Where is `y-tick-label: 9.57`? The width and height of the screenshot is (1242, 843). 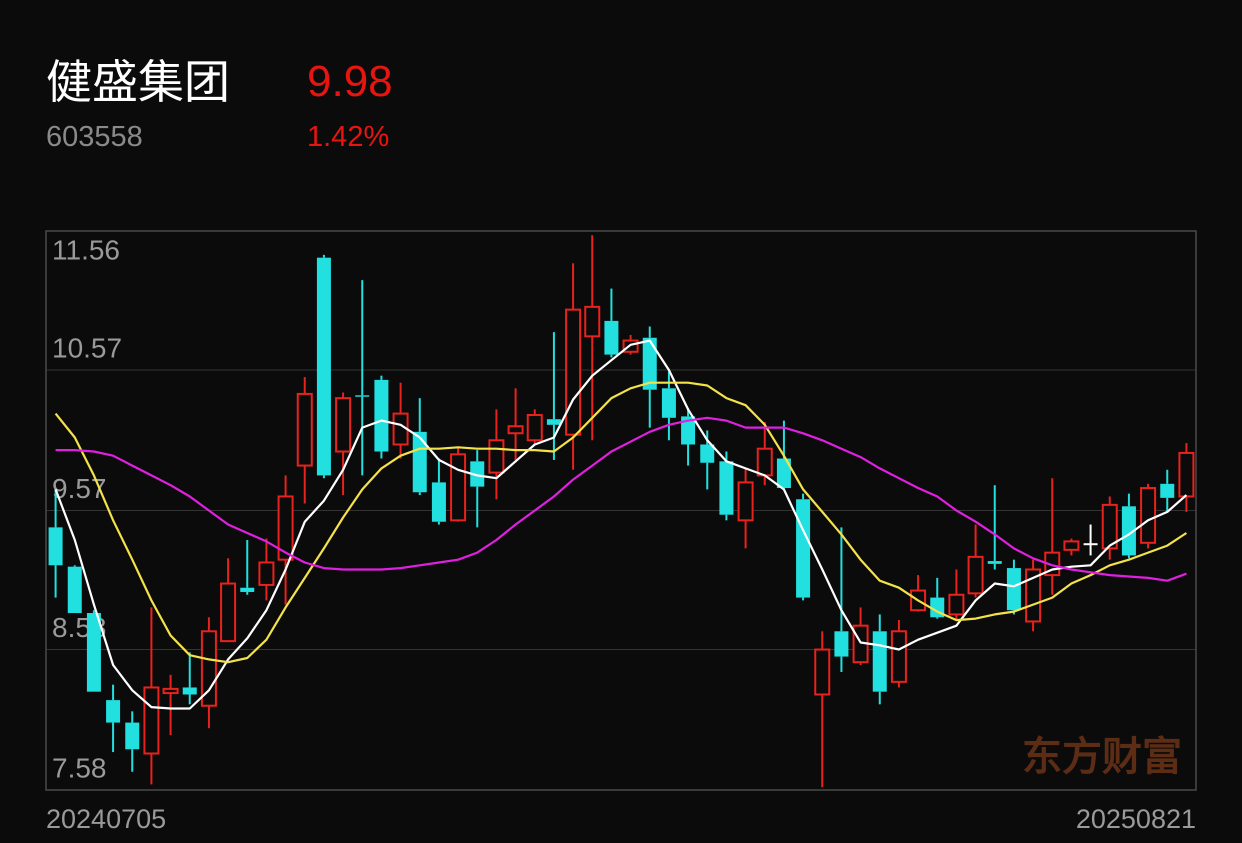
y-tick-label: 9.57 is located at coordinates (79, 488).